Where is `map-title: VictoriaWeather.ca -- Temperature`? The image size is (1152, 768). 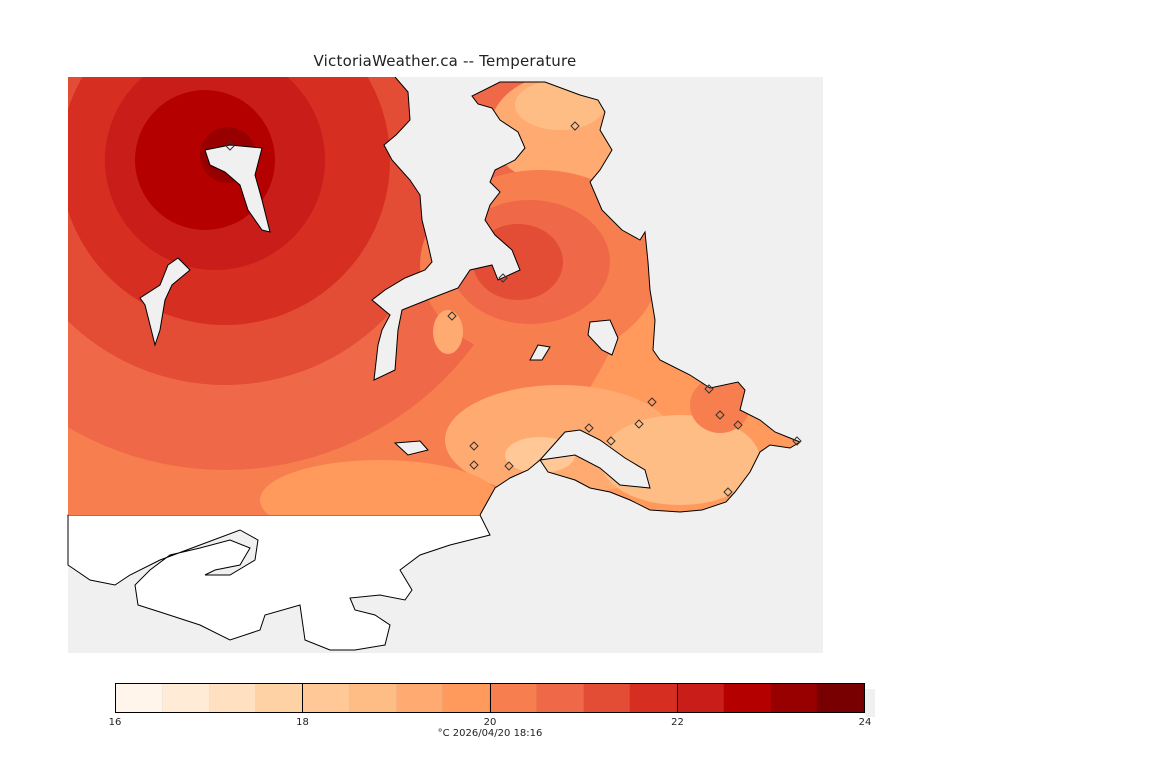 map-title: VictoriaWeather.ca -- Temperature is located at coordinates (445, 61).